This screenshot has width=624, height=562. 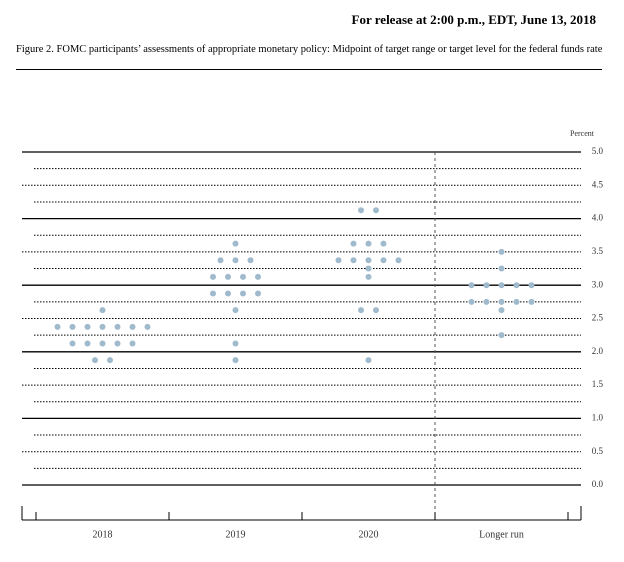 What do you see at coordinates (598, 218) in the screenshot?
I see `y-tick-label: 4.0` at bounding box center [598, 218].